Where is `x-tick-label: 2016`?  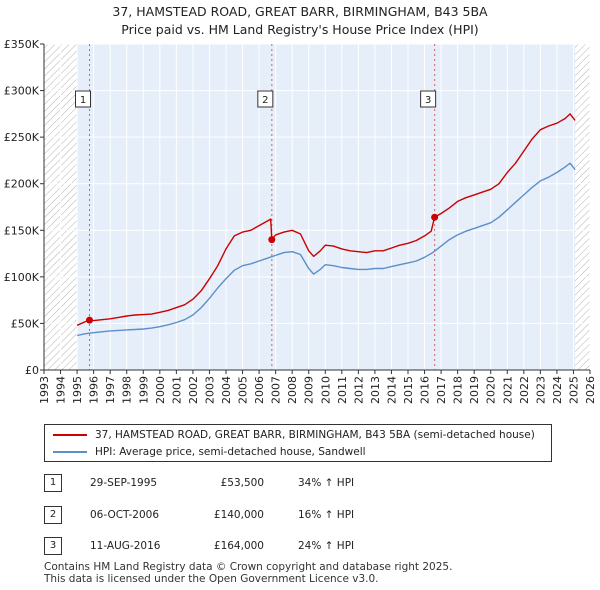 x-tick-label: 2016 is located at coordinates (425, 390).